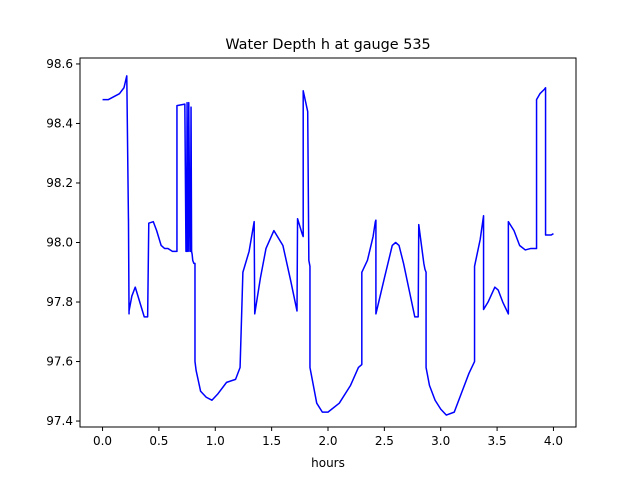  Describe the element at coordinates (497, 441) in the screenshot. I see `x-tick-label: 3.5` at that location.